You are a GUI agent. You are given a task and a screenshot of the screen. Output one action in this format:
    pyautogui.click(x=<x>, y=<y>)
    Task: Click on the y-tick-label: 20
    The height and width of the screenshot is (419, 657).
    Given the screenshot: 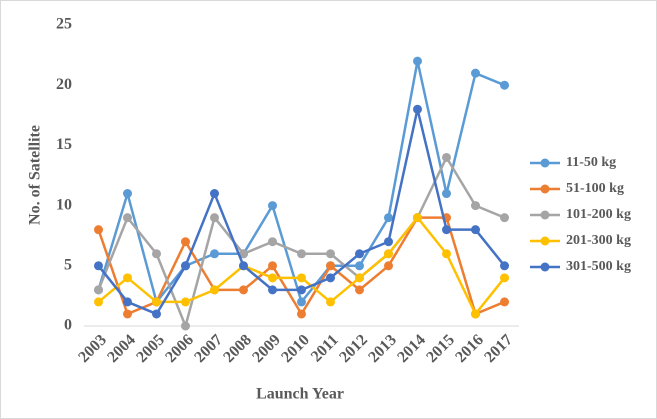 What is the action you would take?
    pyautogui.click(x=64, y=84)
    